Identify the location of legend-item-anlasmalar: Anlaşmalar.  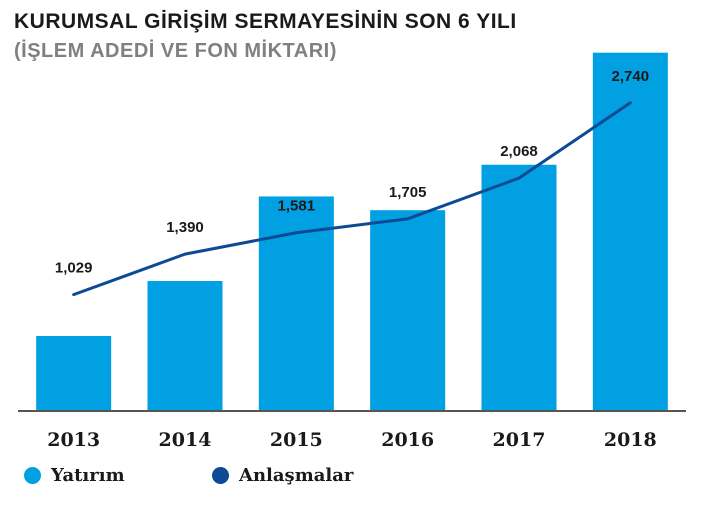
(282, 475).